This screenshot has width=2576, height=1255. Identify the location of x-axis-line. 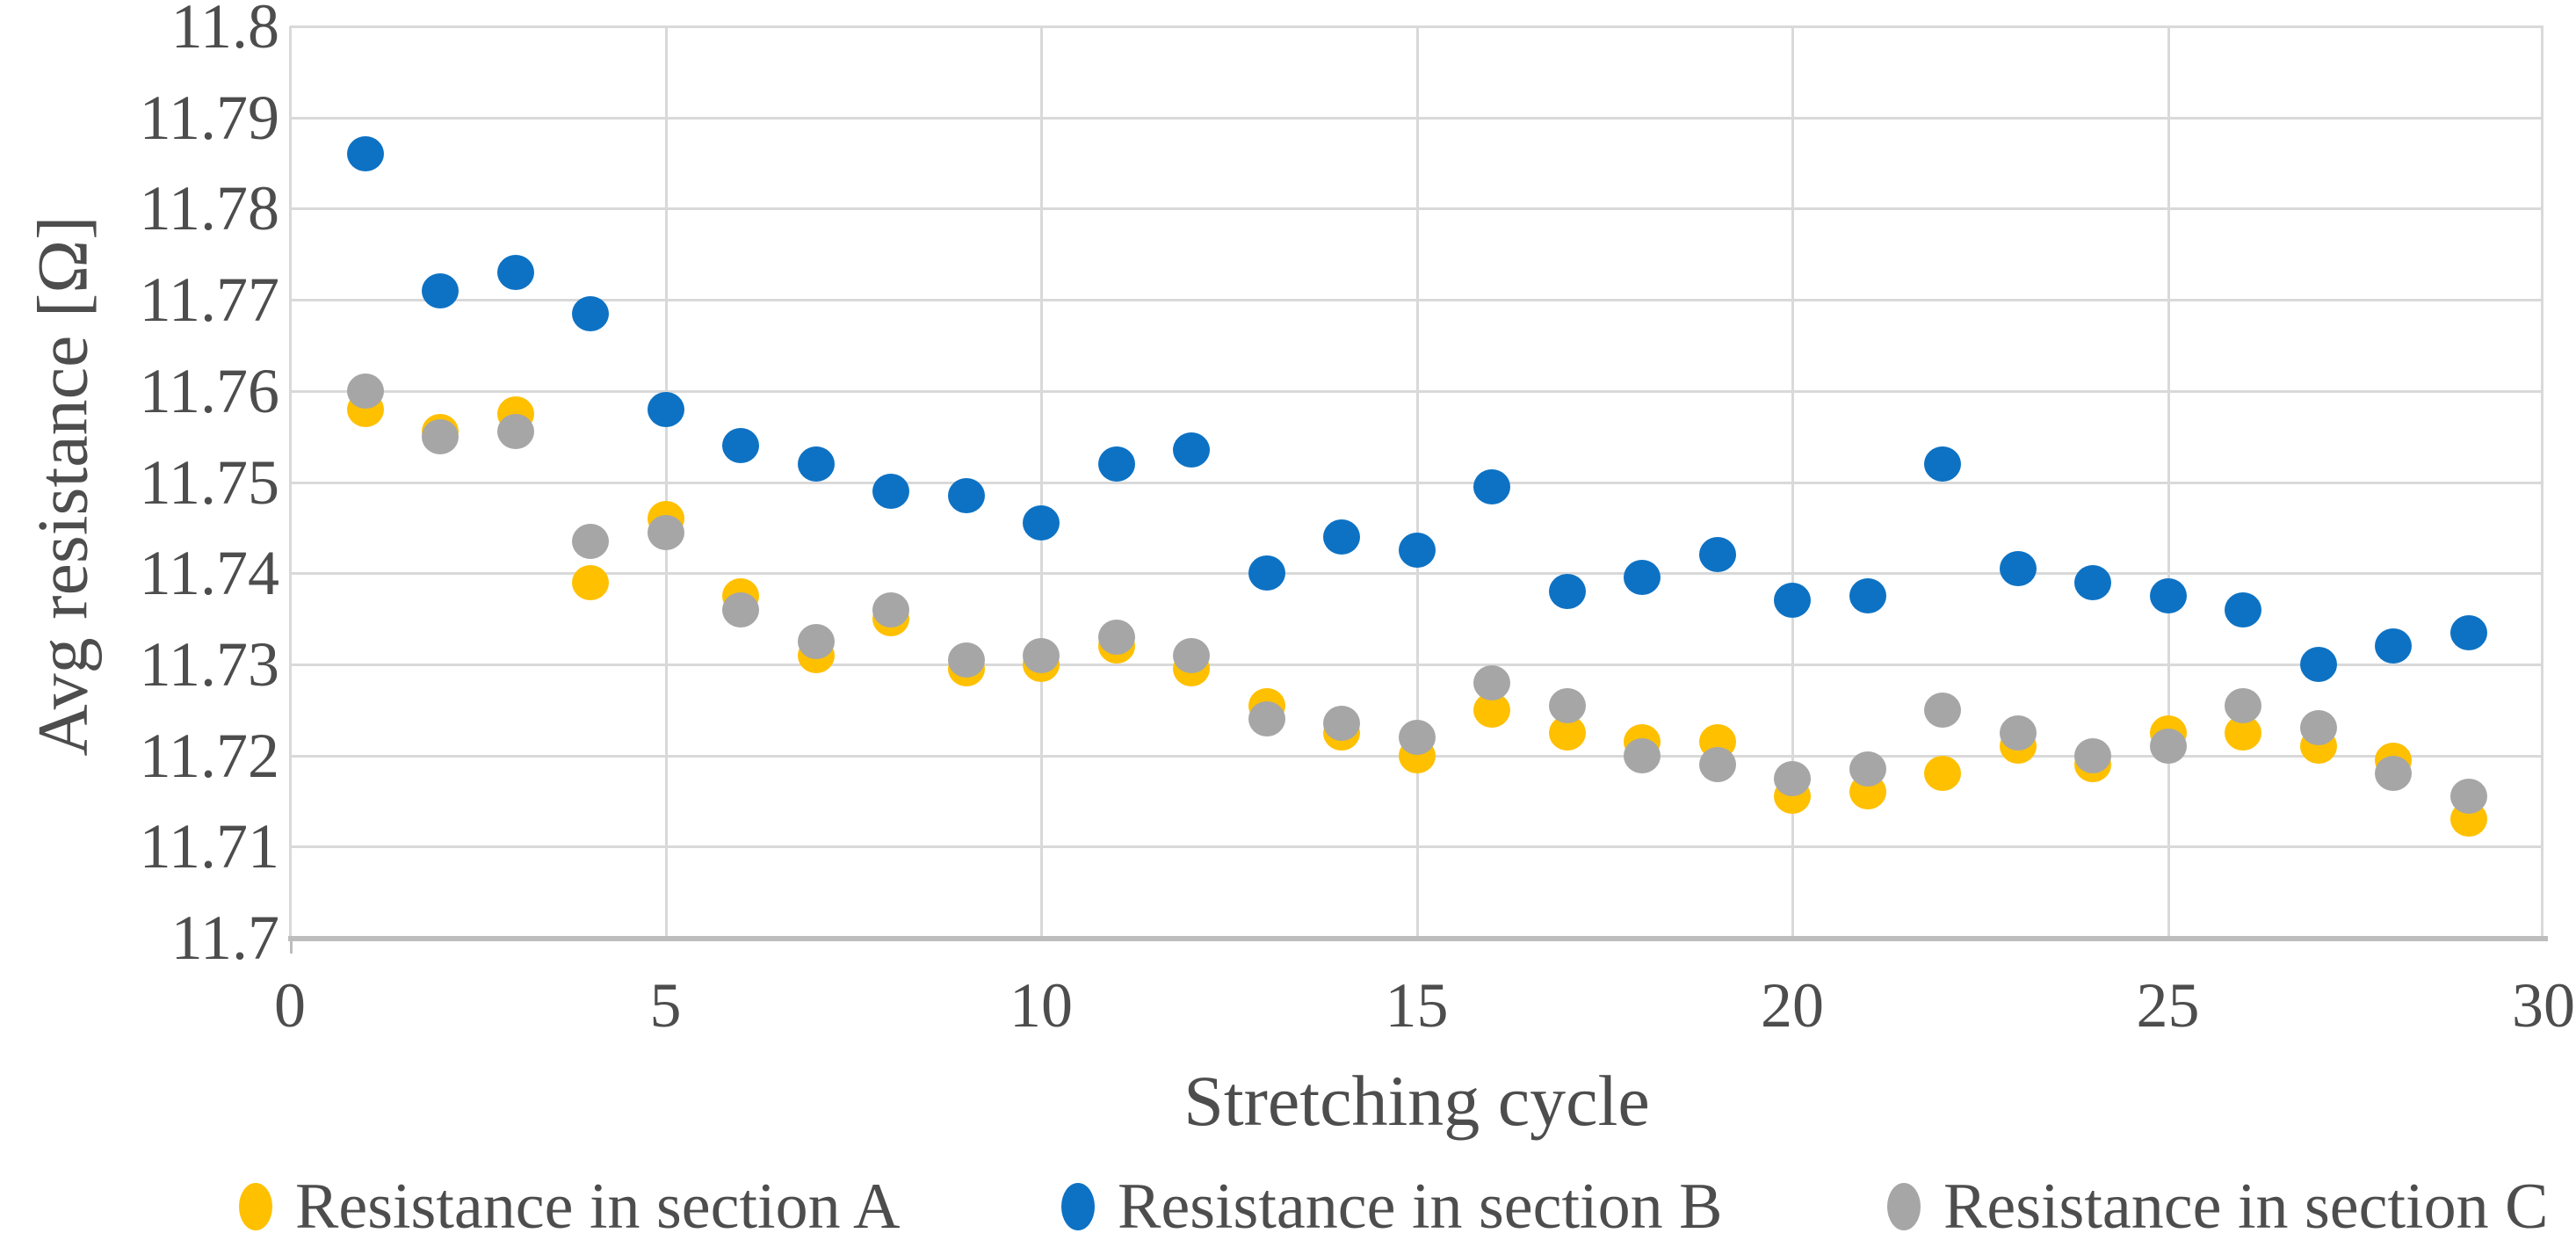
(1418, 938).